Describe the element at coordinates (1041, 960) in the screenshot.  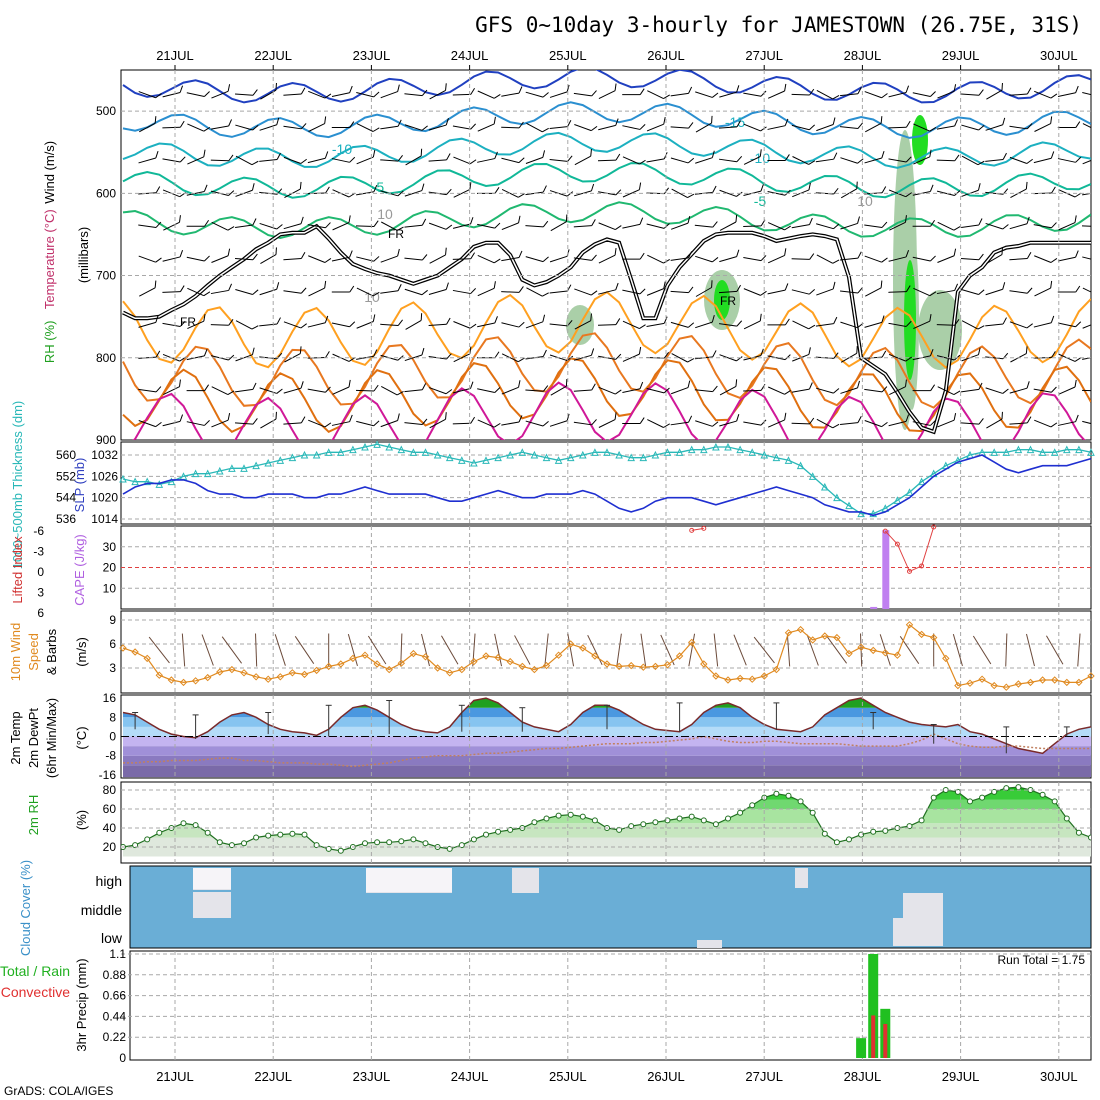
I see `run-total: Run Total = 1.75` at that location.